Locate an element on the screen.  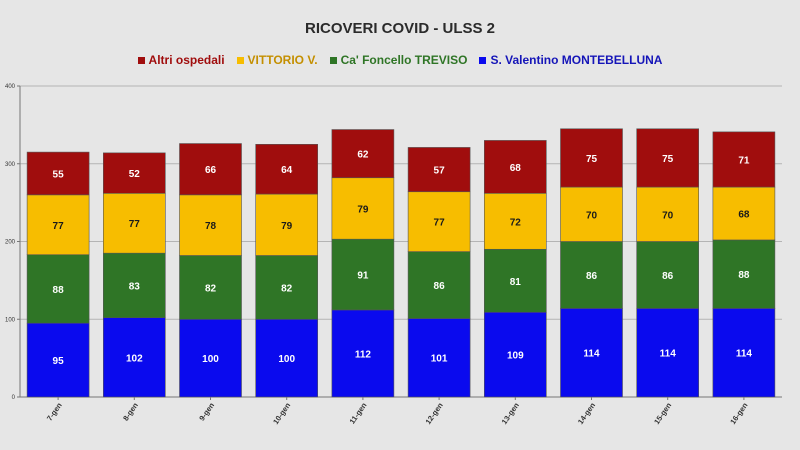
data-label: 91 is located at coordinates (363, 276).